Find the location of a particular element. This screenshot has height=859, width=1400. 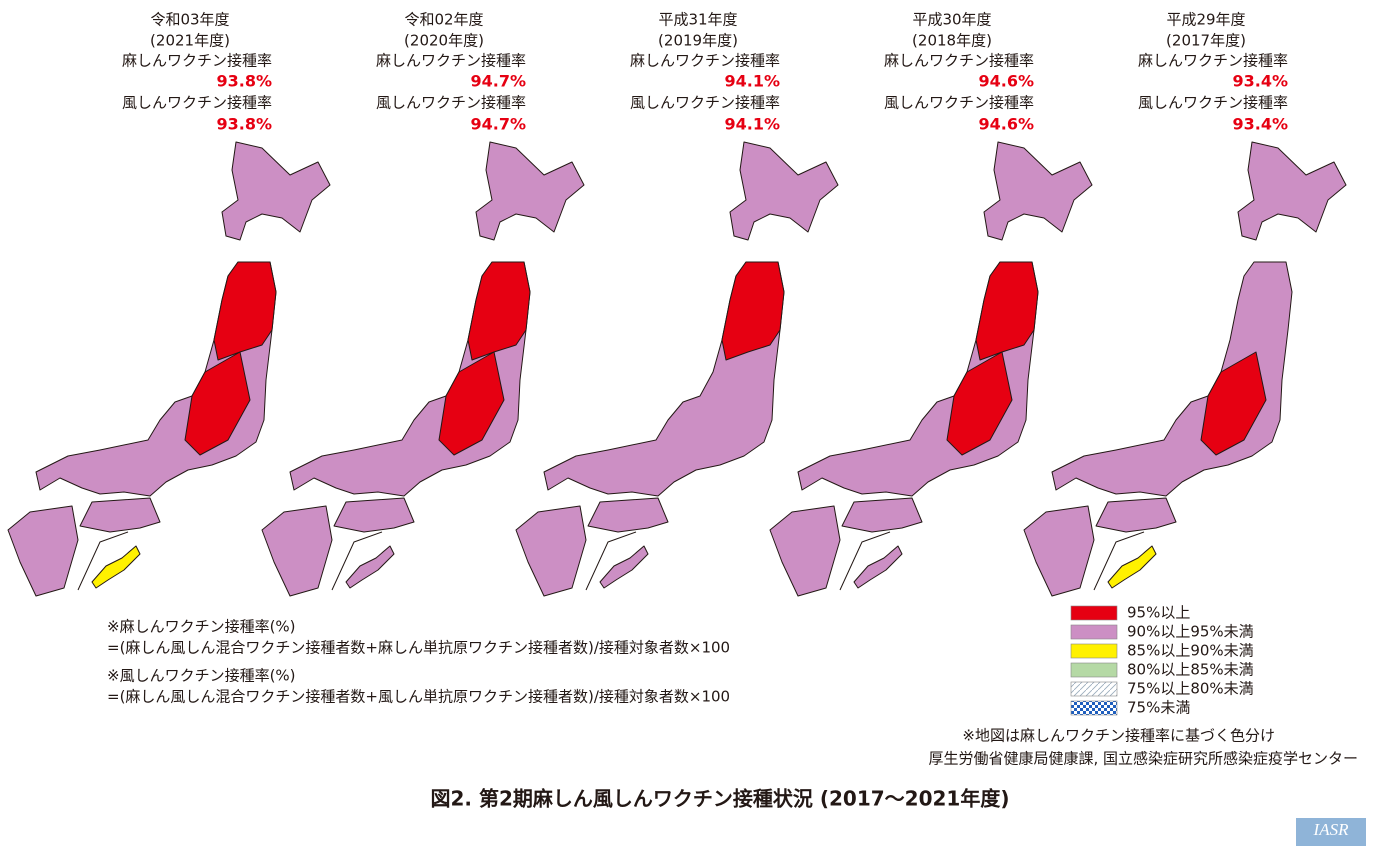

year: (2017年度) is located at coordinates (1206, 41).